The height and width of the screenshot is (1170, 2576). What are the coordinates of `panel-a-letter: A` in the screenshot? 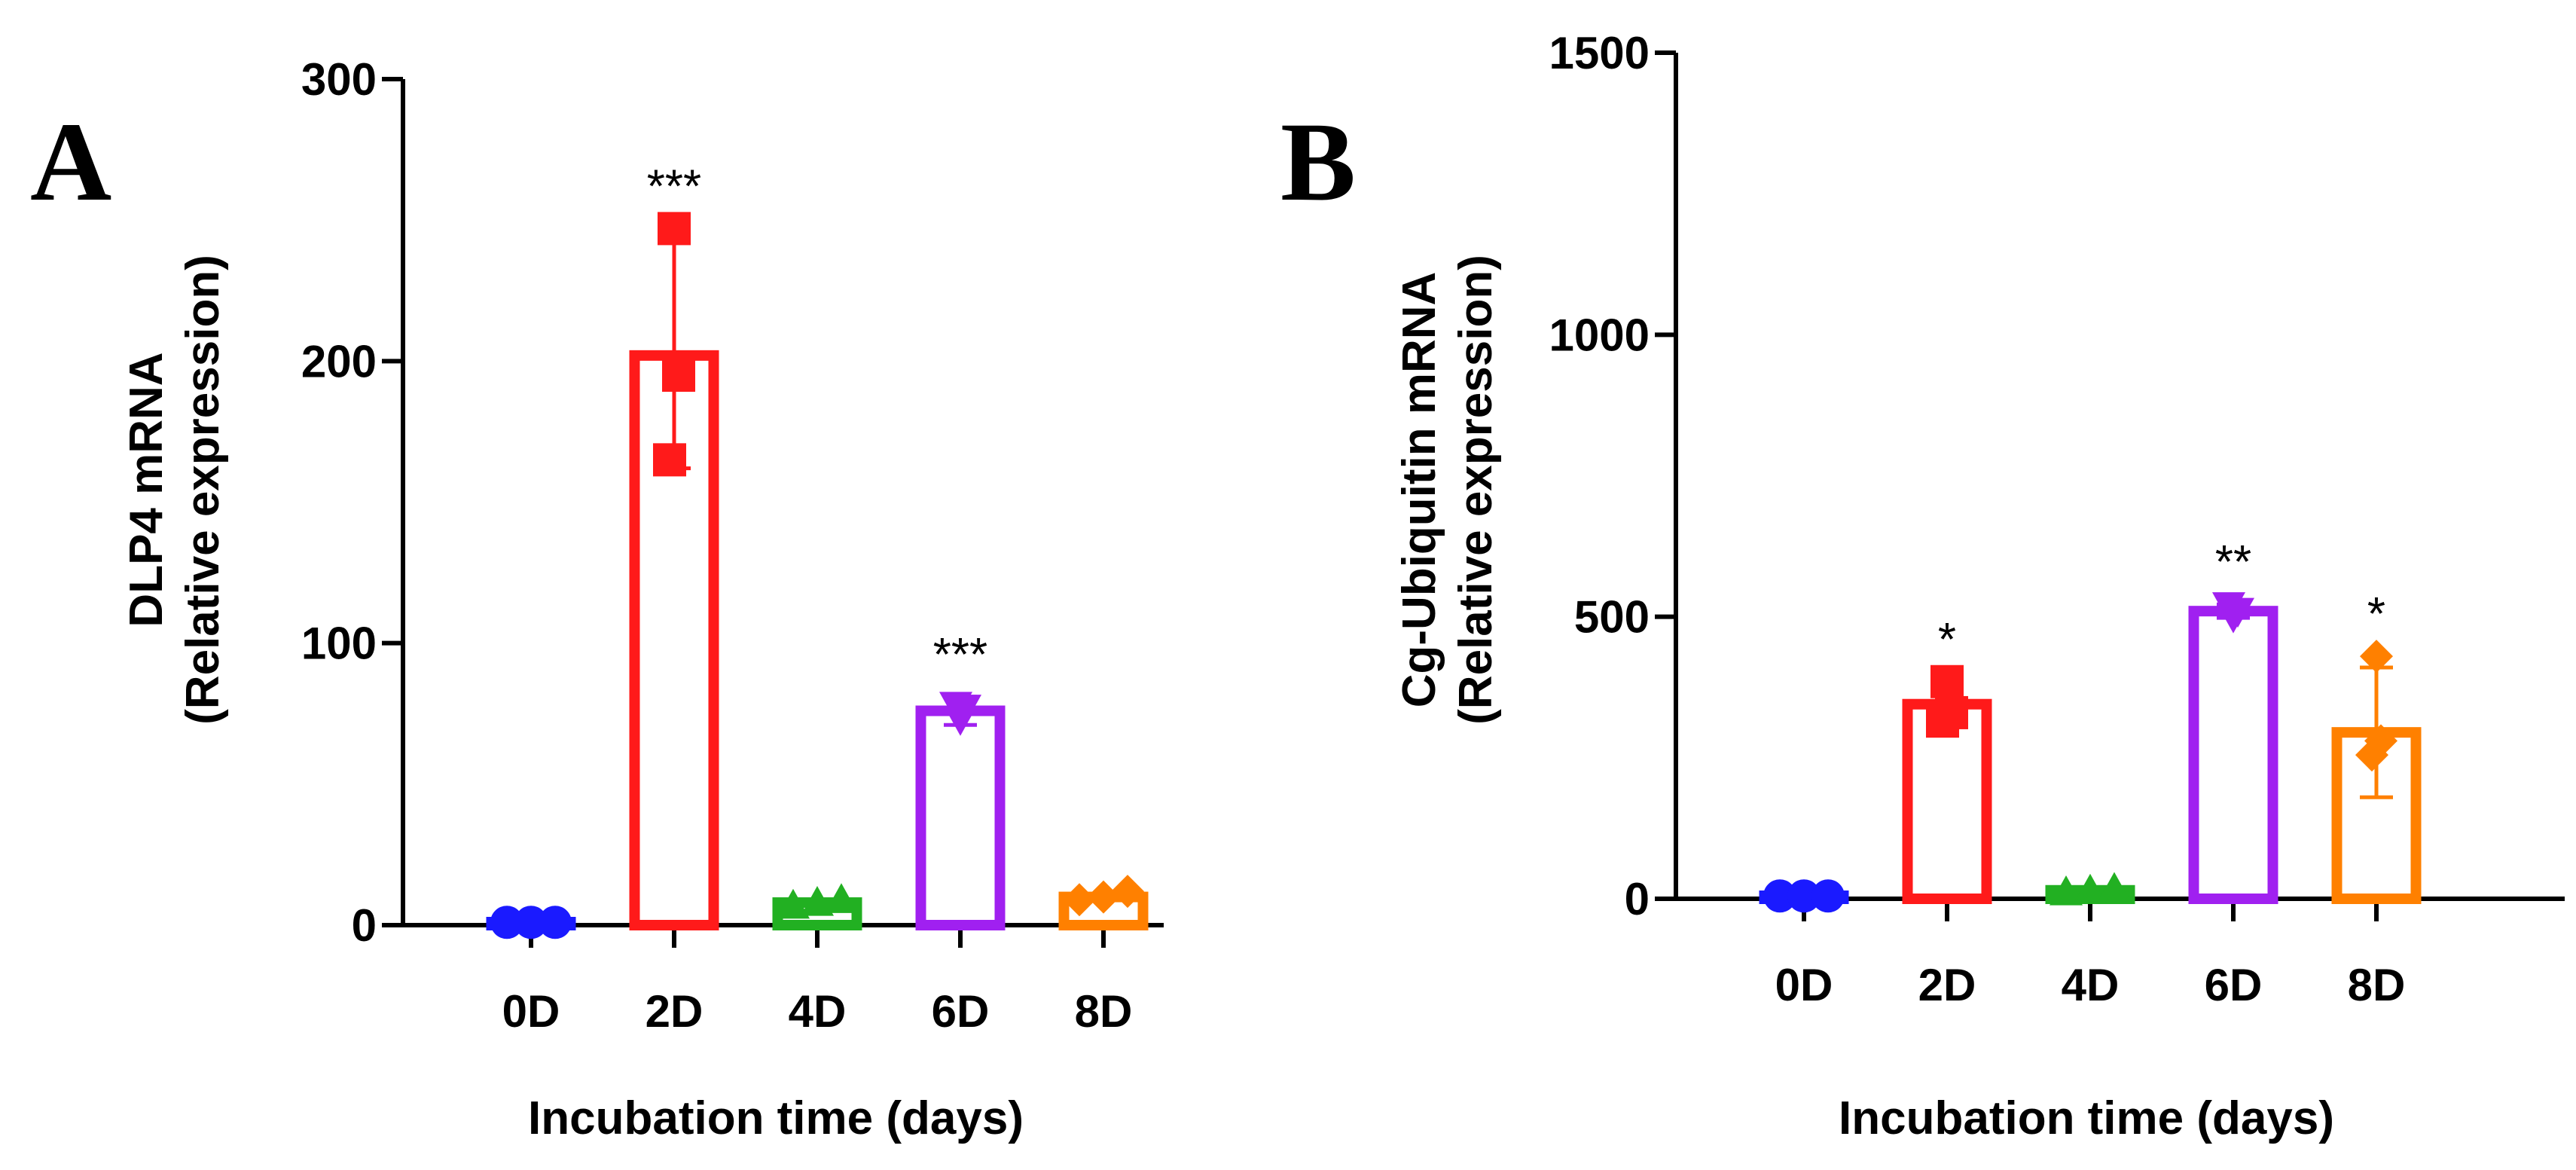 It's located at (70, 162).